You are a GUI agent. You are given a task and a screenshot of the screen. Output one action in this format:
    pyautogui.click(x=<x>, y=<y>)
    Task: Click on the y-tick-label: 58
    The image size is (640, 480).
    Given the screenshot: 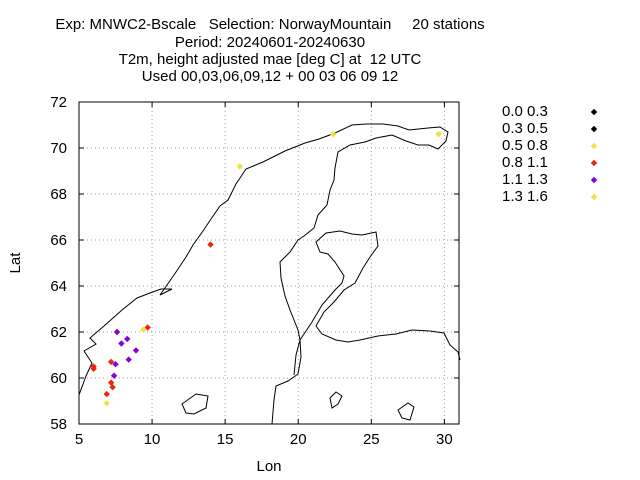 What is the action you would take?
    pyautogui.click(x=58, y=424)
    